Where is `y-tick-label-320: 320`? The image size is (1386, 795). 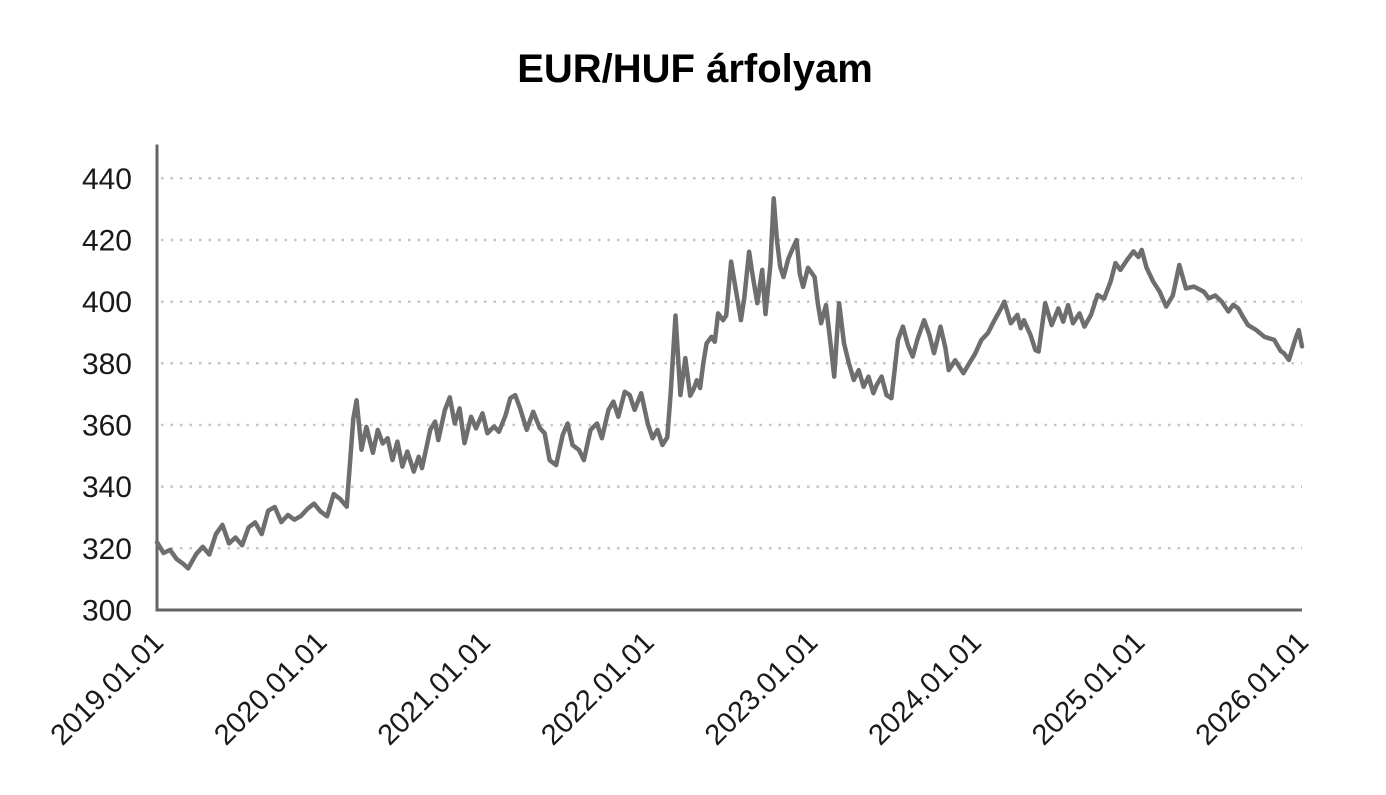 y-tick-label-320: 320 is located at coordinates (107, 549).